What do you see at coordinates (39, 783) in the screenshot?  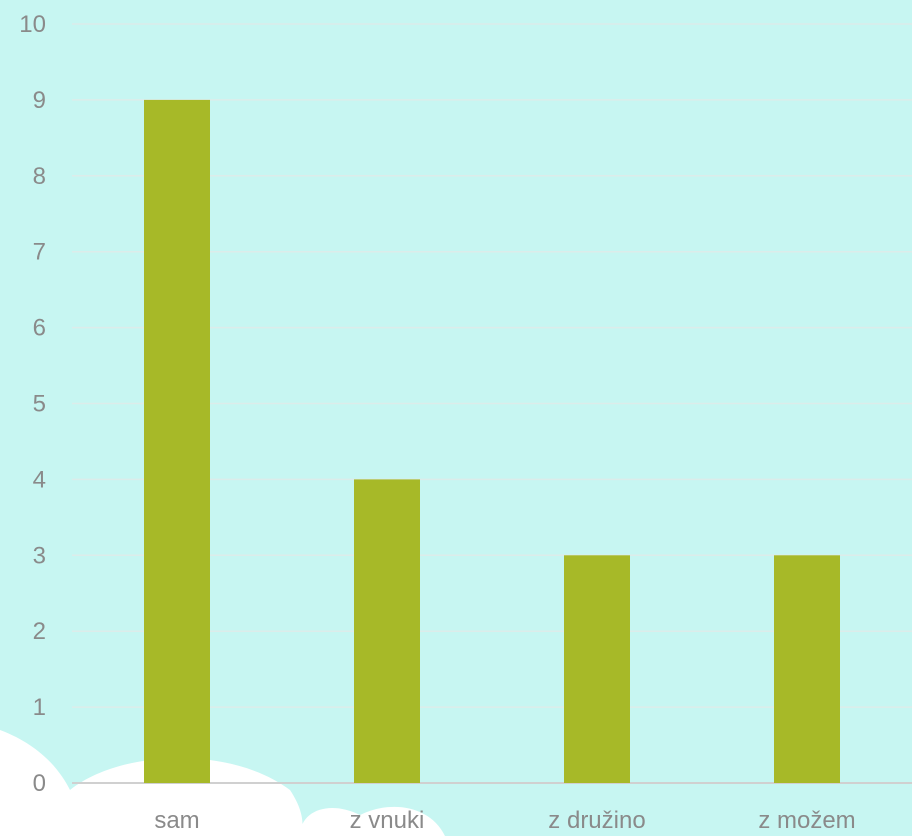 I see `y-tick-label: 0` at bounding box center [39, 783].